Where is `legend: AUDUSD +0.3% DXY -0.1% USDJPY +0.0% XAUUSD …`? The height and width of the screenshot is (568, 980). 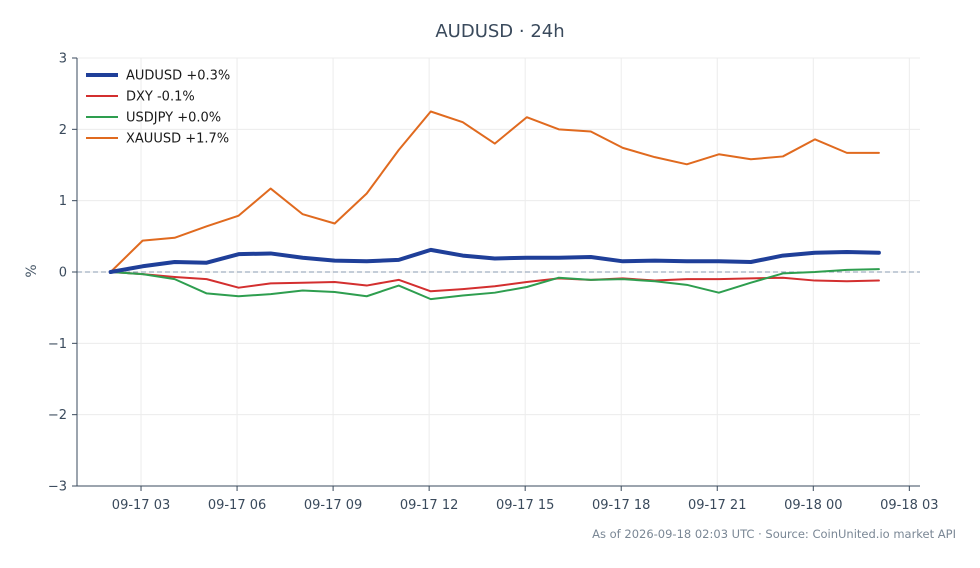 legend: AUDUSD +0.3% DXY -0.1% USDJPY +0.0% XAUUSD … is located at coordinates (158, 108).